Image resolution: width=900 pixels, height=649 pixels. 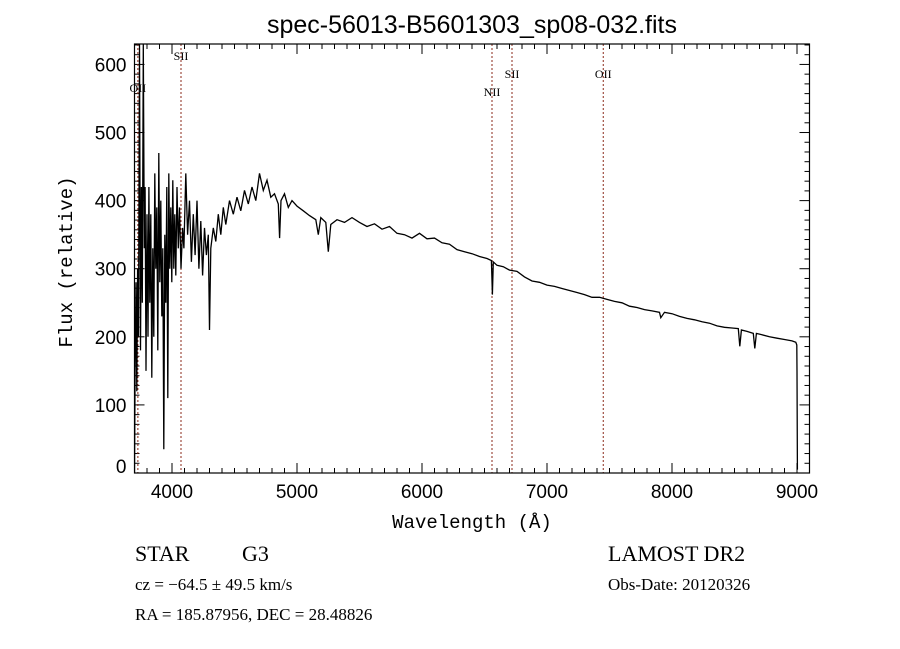 What do you see at coordinates (255, 553) in the screenshot?
I see `object-subclass: G3` at bounding box center [255, 553].